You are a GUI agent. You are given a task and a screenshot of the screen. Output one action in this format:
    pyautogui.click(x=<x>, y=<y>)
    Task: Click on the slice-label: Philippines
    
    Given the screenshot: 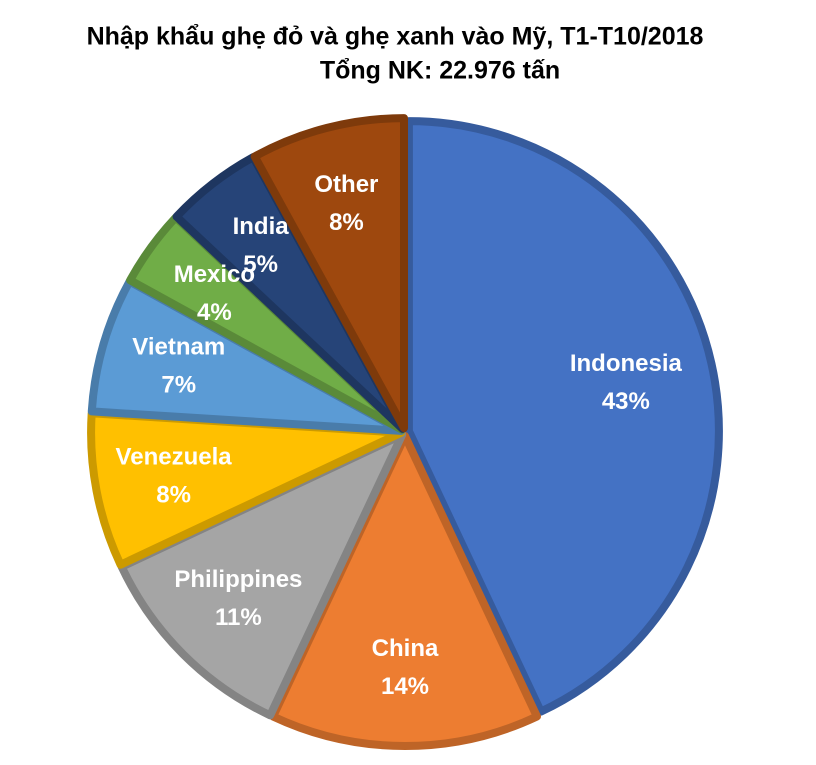 What is the action you would take?
    pyautogui.click(x=238, y=579)
    